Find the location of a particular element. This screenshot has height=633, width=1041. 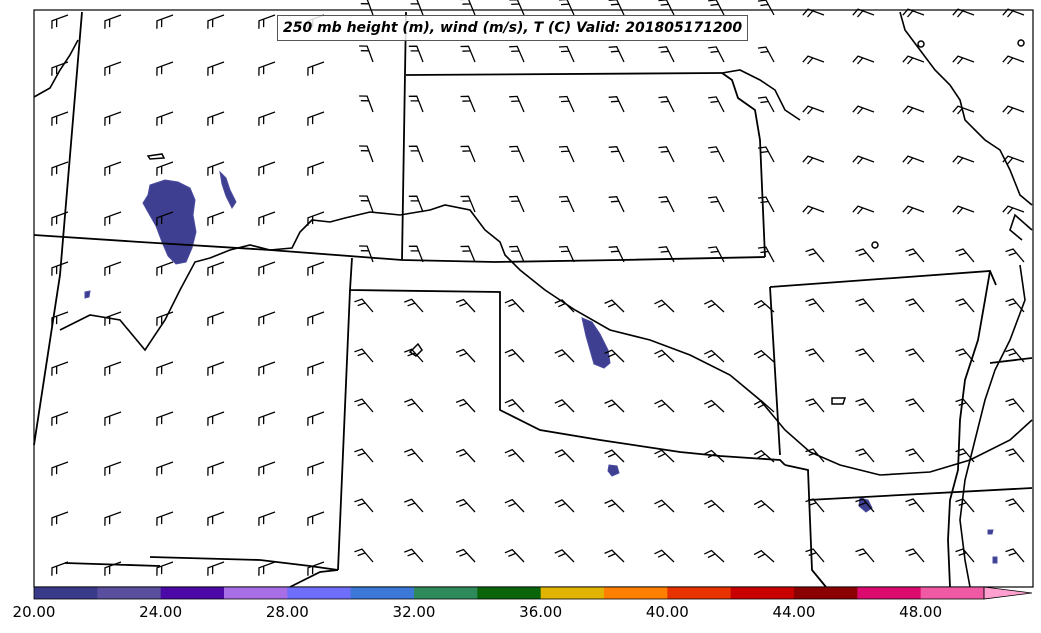

colorbar-tick-label: 24.00 is located at coordinates (161, 612).